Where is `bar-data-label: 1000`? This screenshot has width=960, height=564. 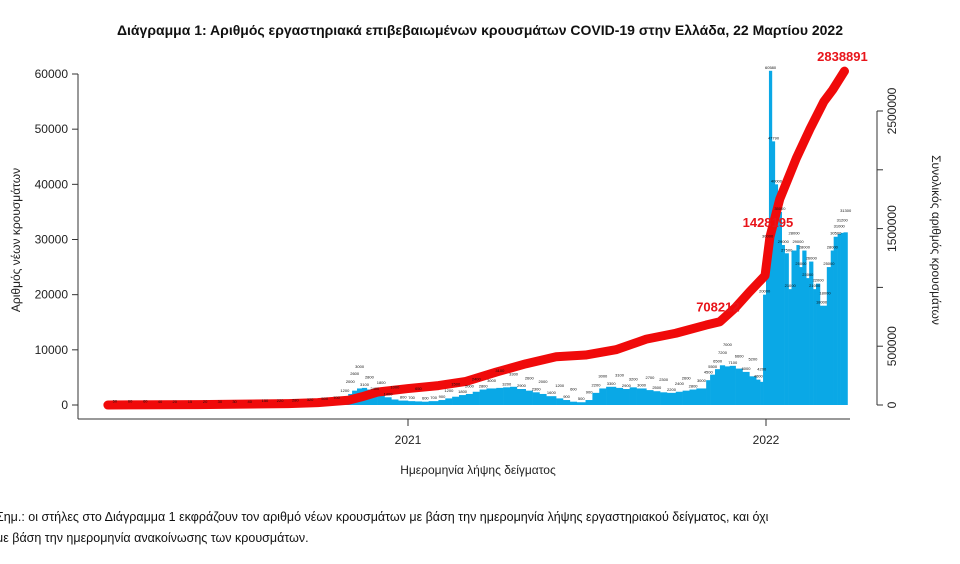 bar-data-label: 1000 is located at coordinates (395, 386).